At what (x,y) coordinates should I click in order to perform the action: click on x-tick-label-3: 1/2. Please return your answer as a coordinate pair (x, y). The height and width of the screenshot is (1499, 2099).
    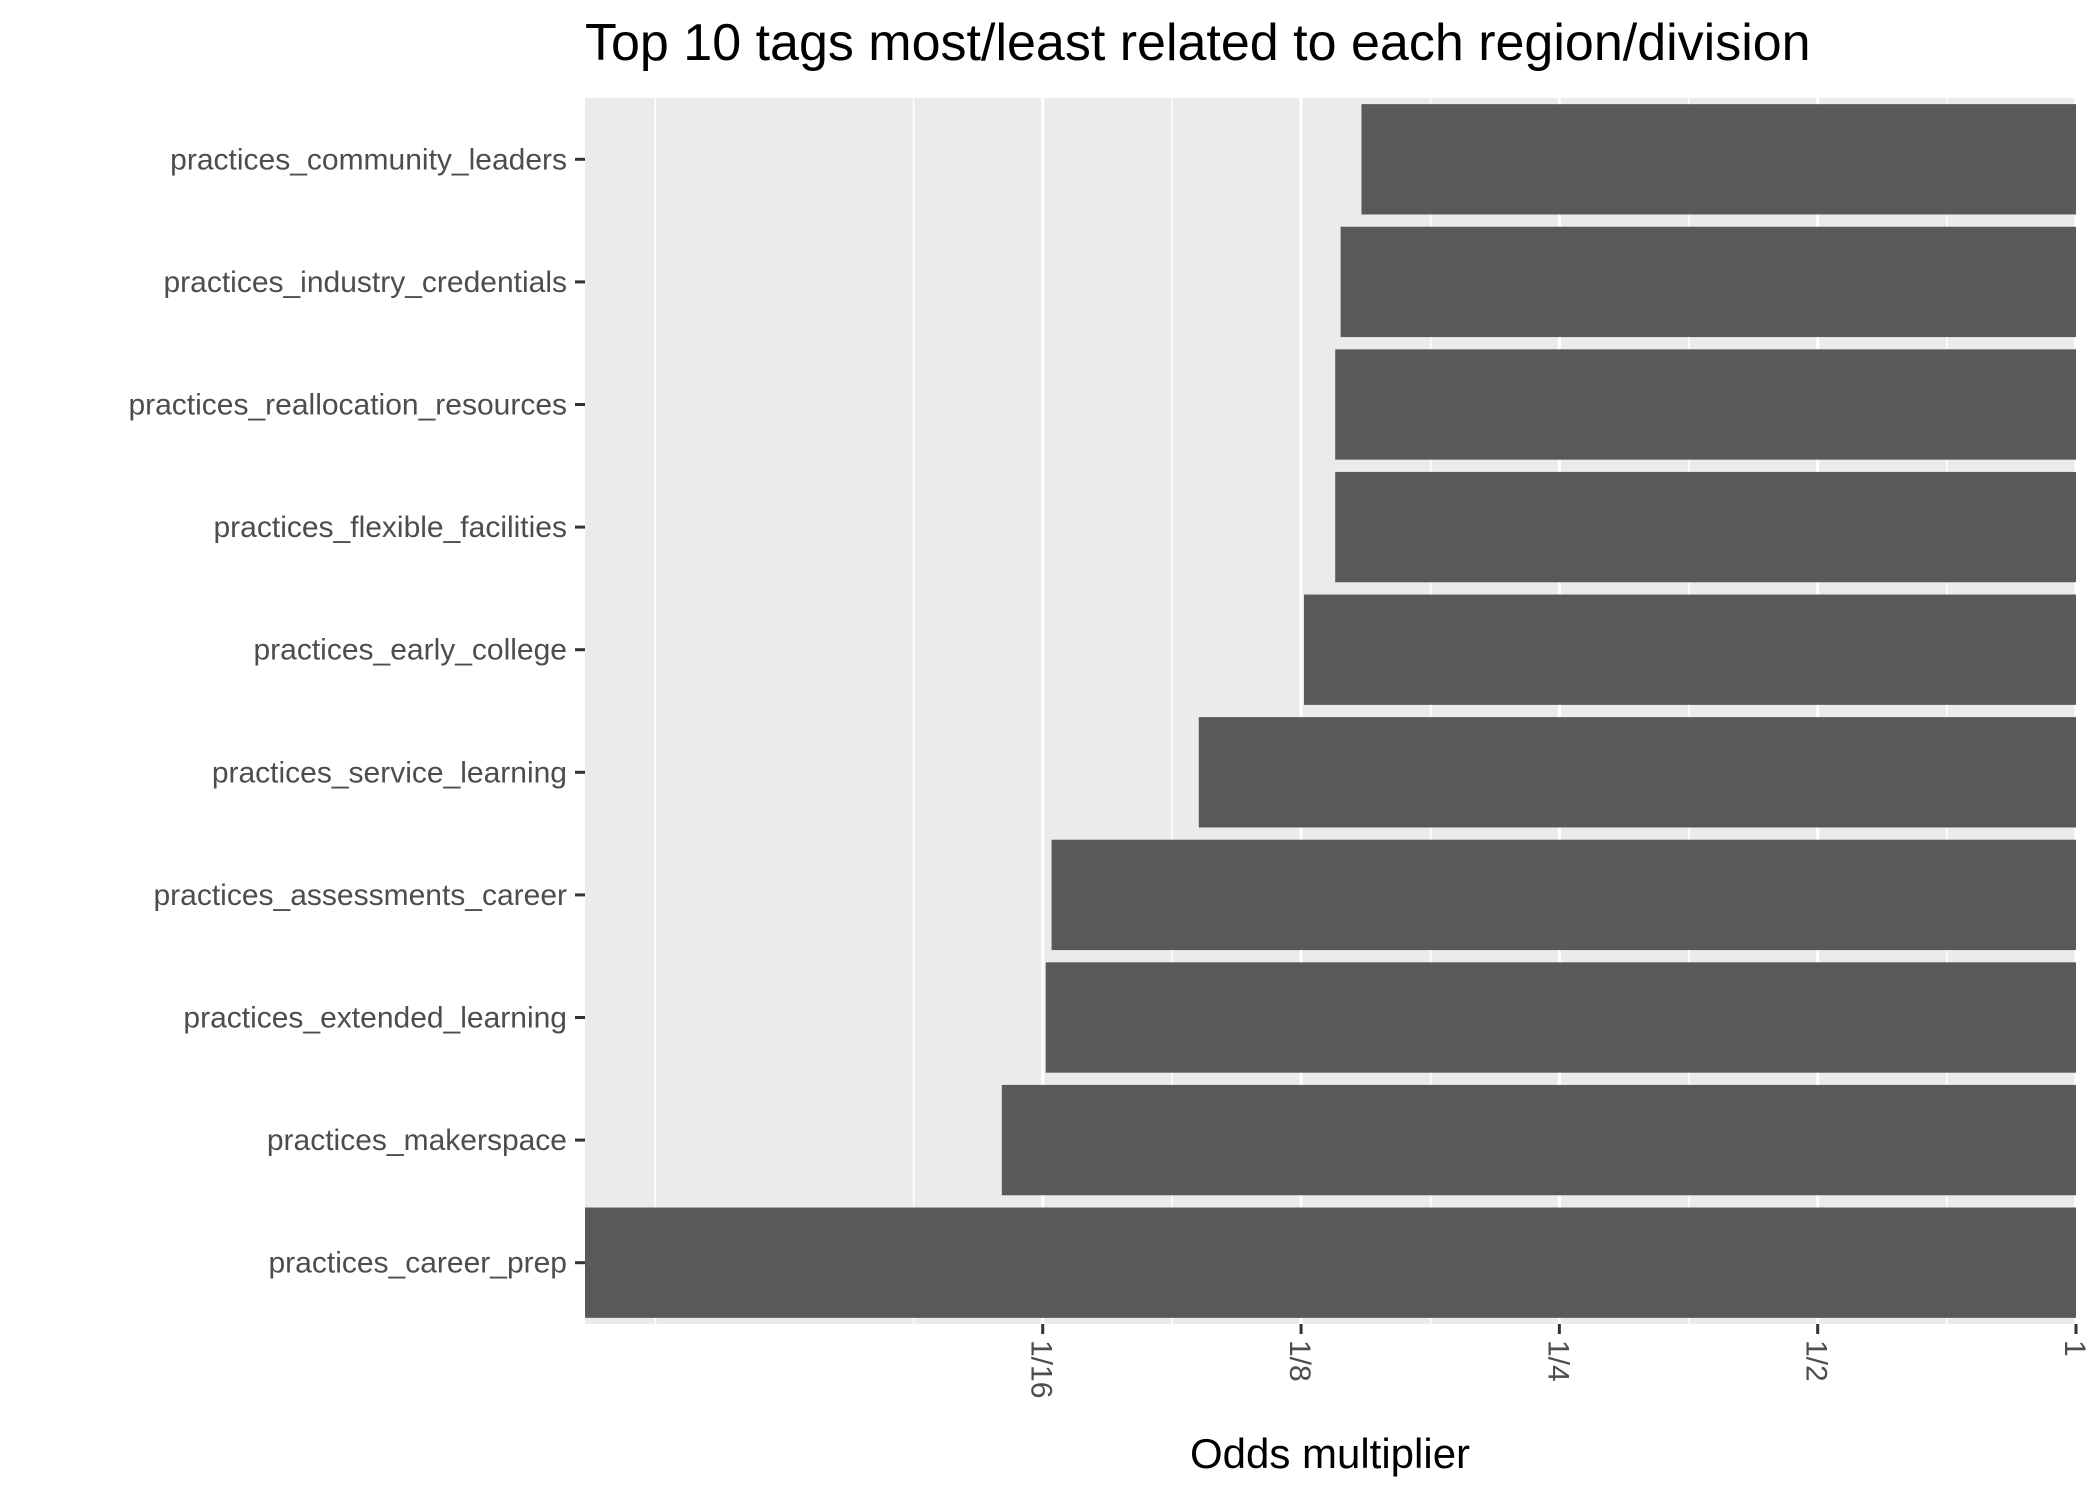
    Looking at the image, I should click on (1816, 1361).